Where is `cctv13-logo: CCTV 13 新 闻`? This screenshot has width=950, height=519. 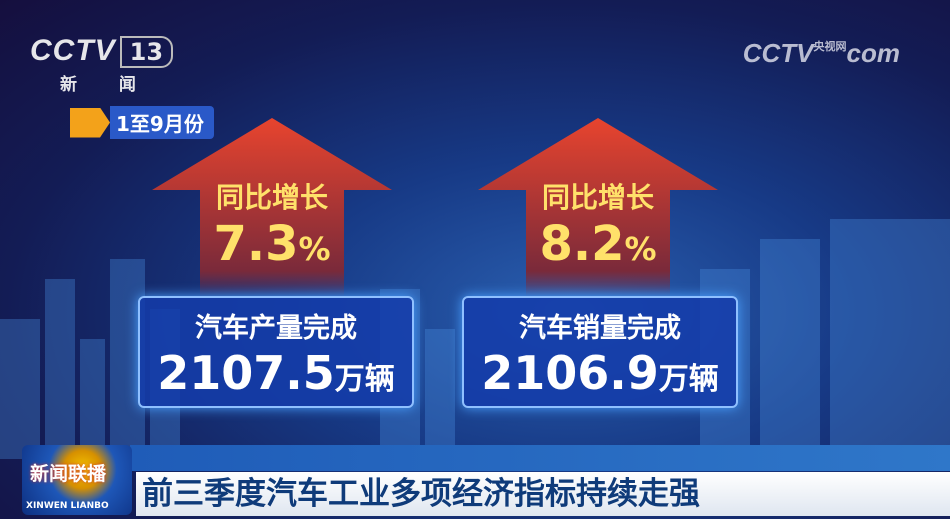
cctv13-logo: CCTV 13 新 闻 is located at coordinates (102, 64).